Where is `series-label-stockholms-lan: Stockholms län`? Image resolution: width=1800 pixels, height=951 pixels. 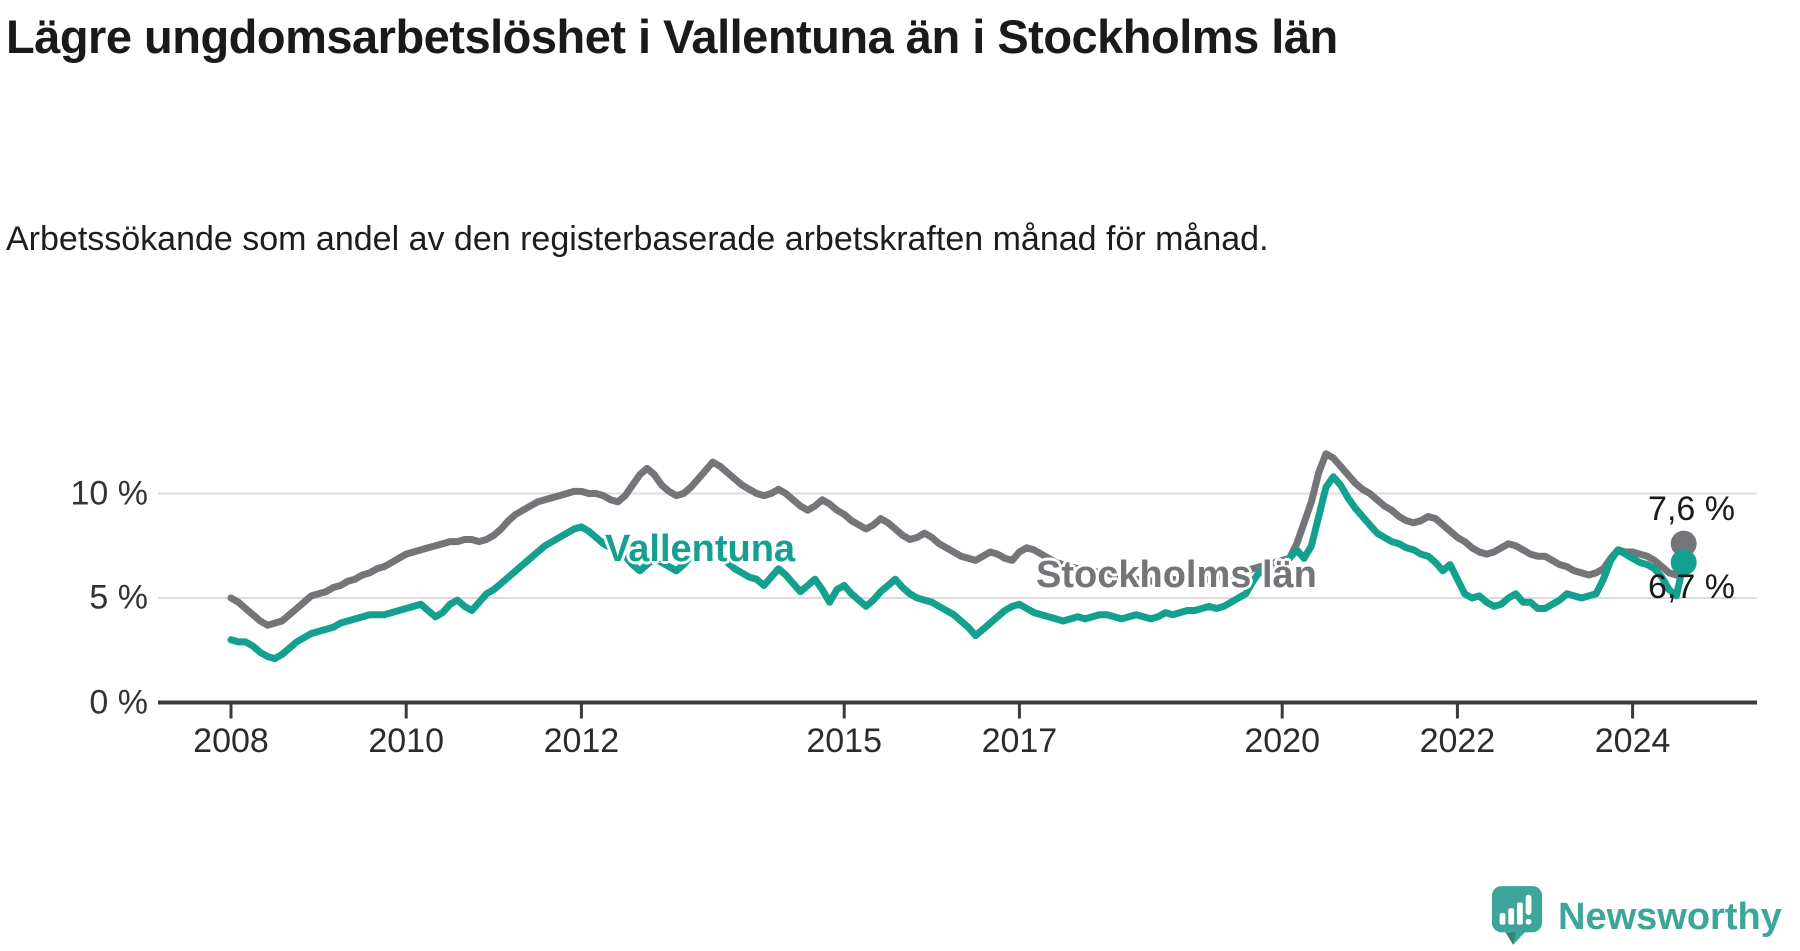 series-label-stockholms-lan: Stockholms län is located at coordinates (1176, 575).